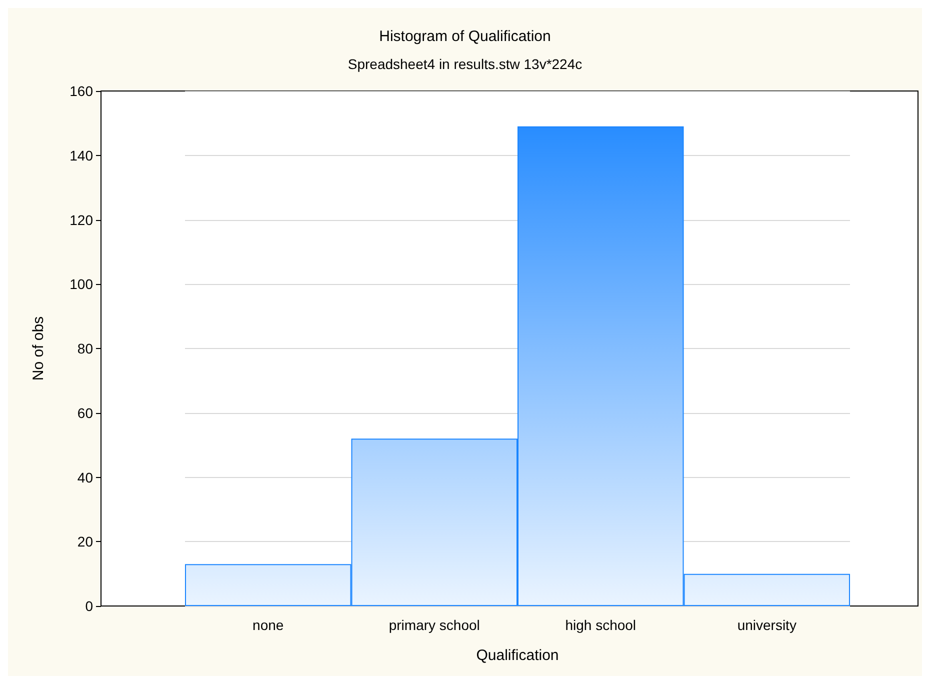 This screenshot has width=930, height=684. What do you see at coordinates (85, 477) in the screenshot?
I see `y-tick-label: 40` at bounding box center [85, 477].